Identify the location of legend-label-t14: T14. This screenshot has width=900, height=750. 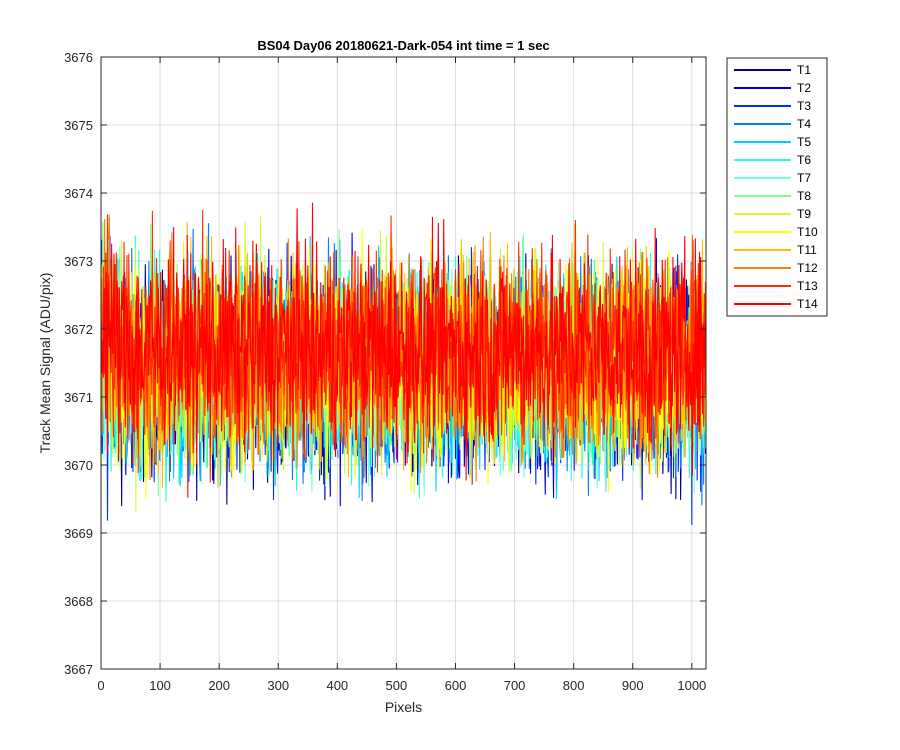
(807, 304).